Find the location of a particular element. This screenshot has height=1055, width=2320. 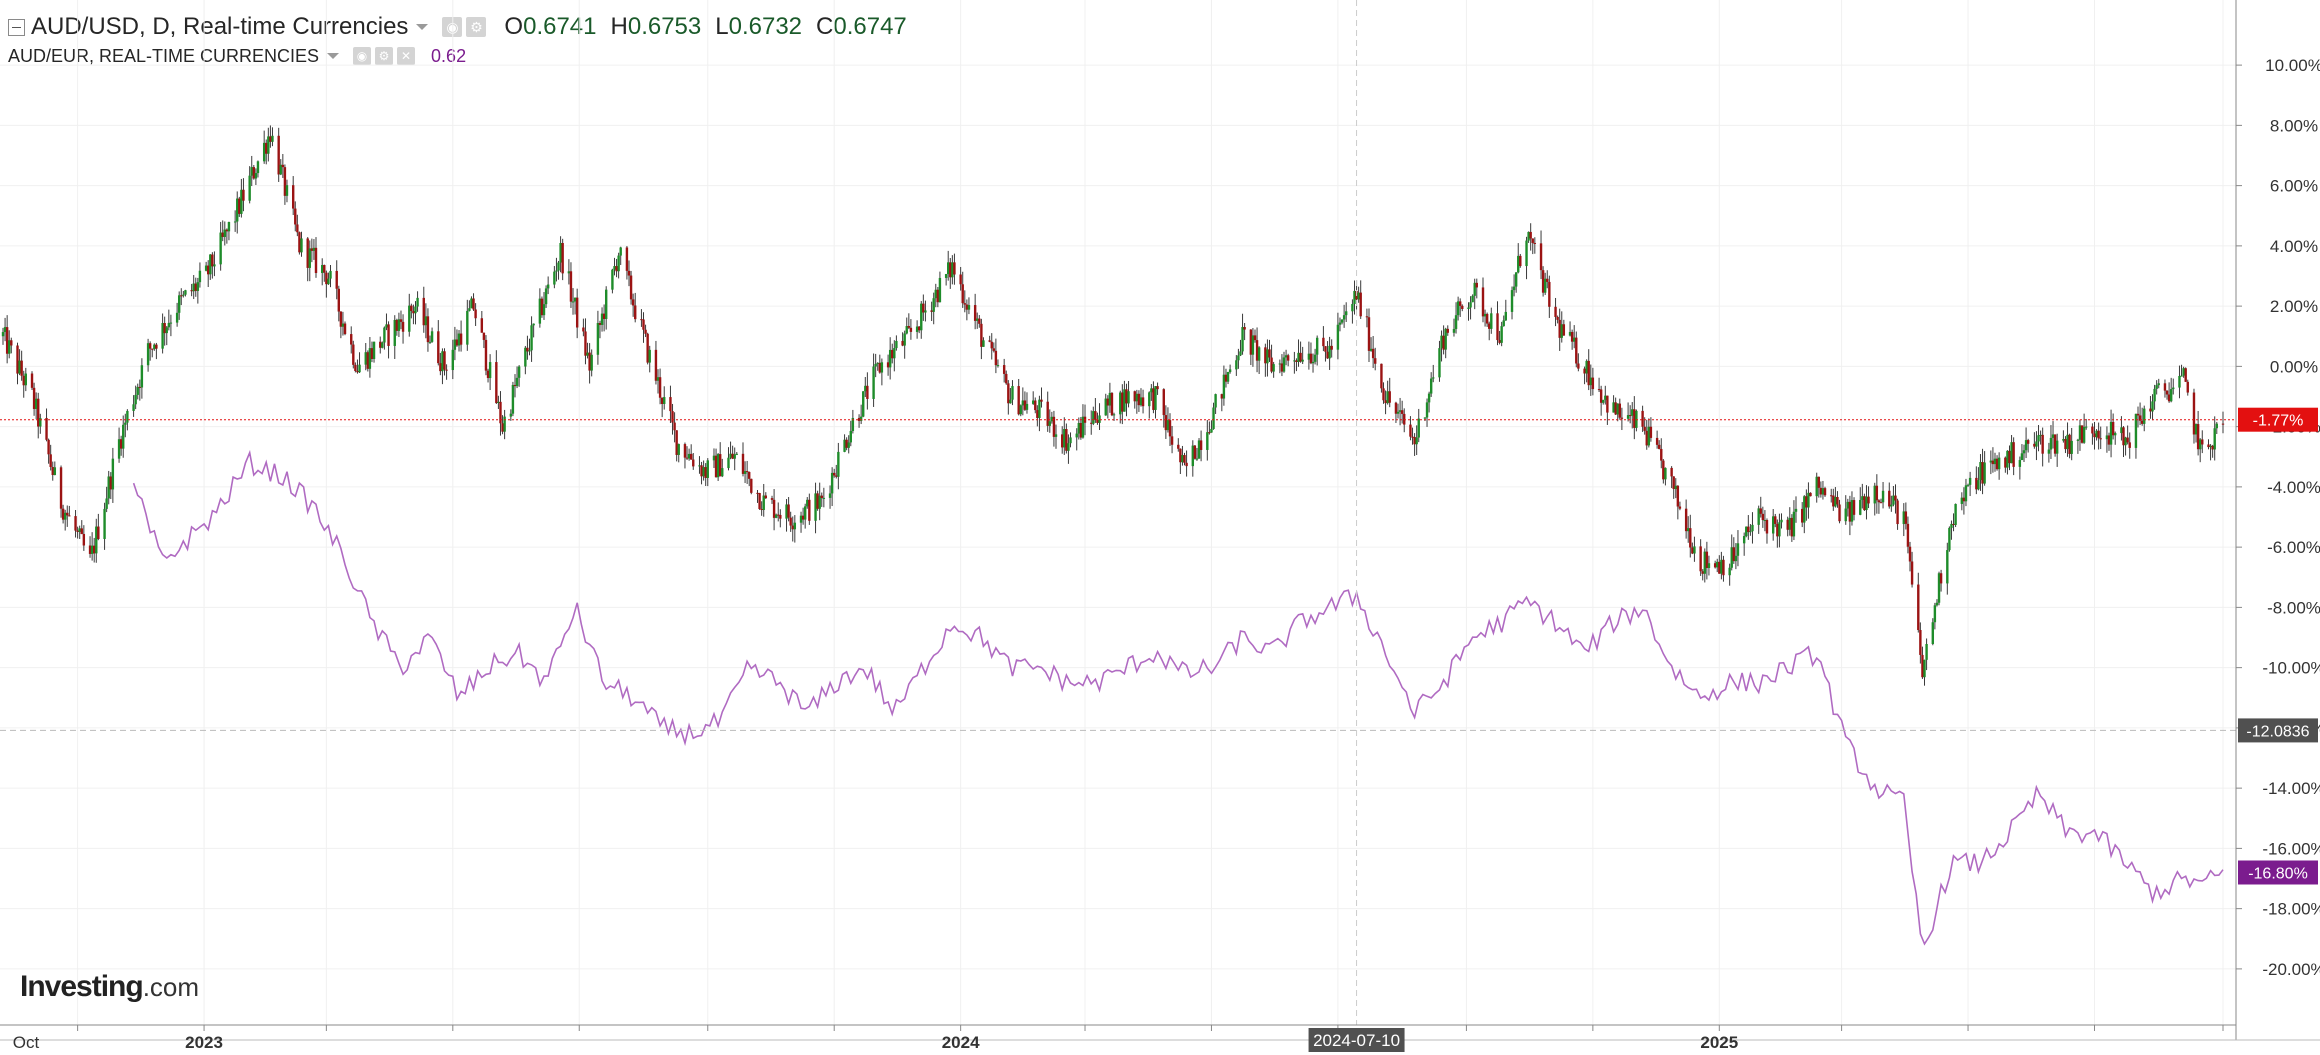

compare-legend: AUD/EUR, REAL-TIME CURRENCIES ◉ ⚙ ✕ 0.62 is located at coordinates (237, 56).